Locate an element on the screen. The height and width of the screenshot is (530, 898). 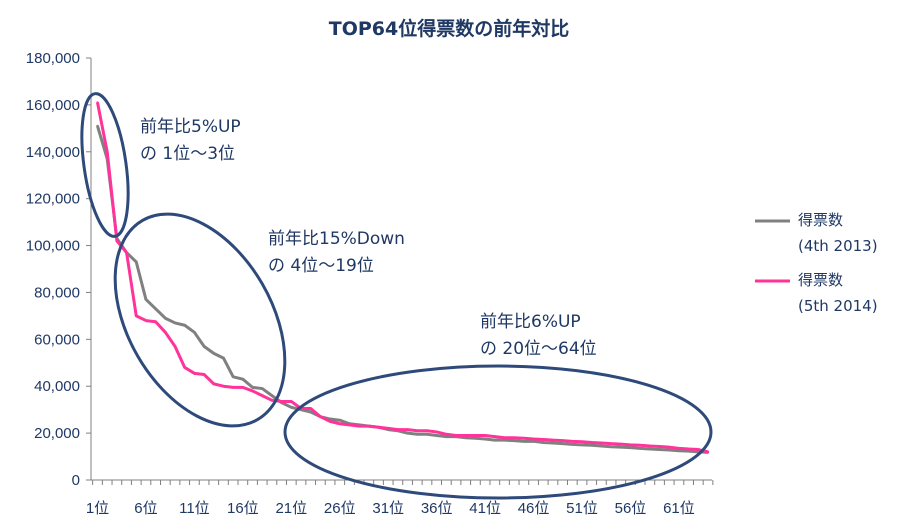
x-tick-label: 51位 is located at coordinates (582, 508).